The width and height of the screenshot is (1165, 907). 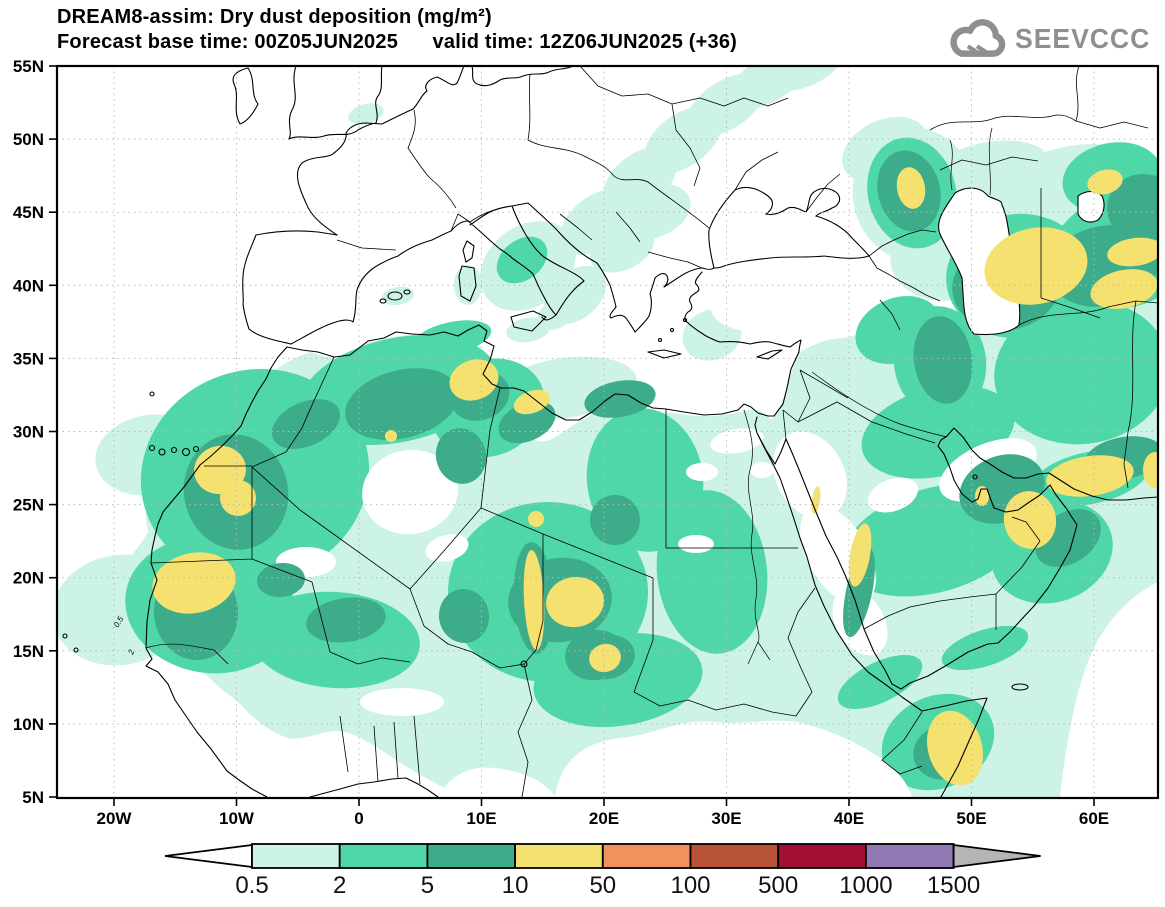 What do you see at coordinates (690, 885) in the screenshot?
I see `colorbar-tick-label: 100` at bounding box center [690, 885].